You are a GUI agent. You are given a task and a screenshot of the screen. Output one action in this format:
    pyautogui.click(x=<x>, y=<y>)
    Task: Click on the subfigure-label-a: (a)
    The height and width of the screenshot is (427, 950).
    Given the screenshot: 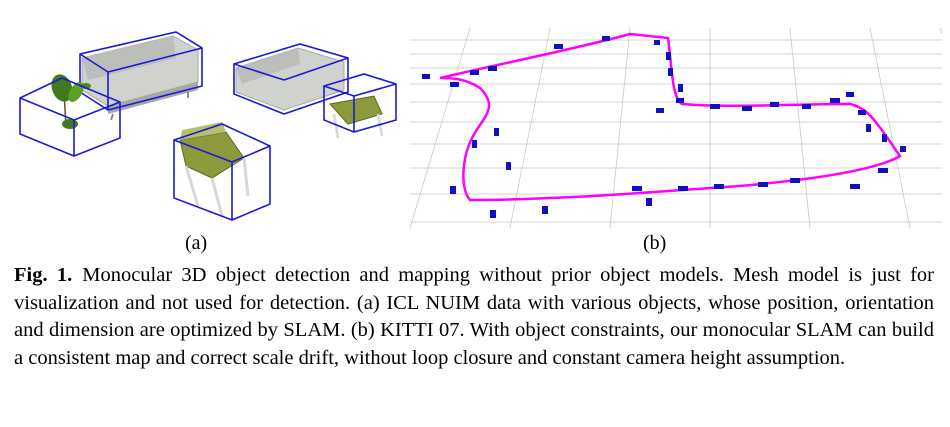 What is the action you would take?
    pyautogui.click(x=196, y=243)
    